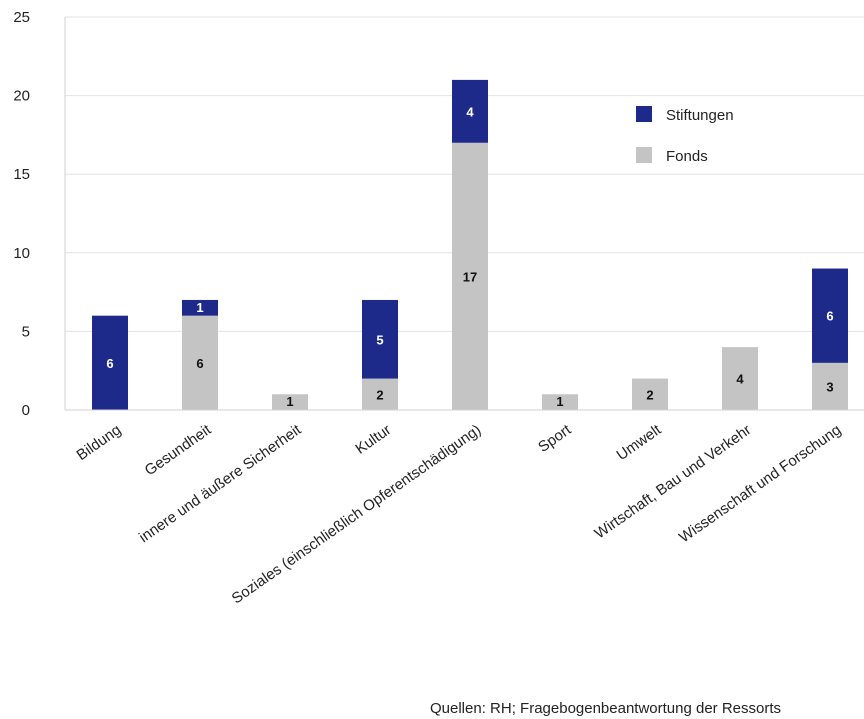 This screenshot has height=719, width=864. I want to click on legend-swatch-fonds, so click(644, 155).